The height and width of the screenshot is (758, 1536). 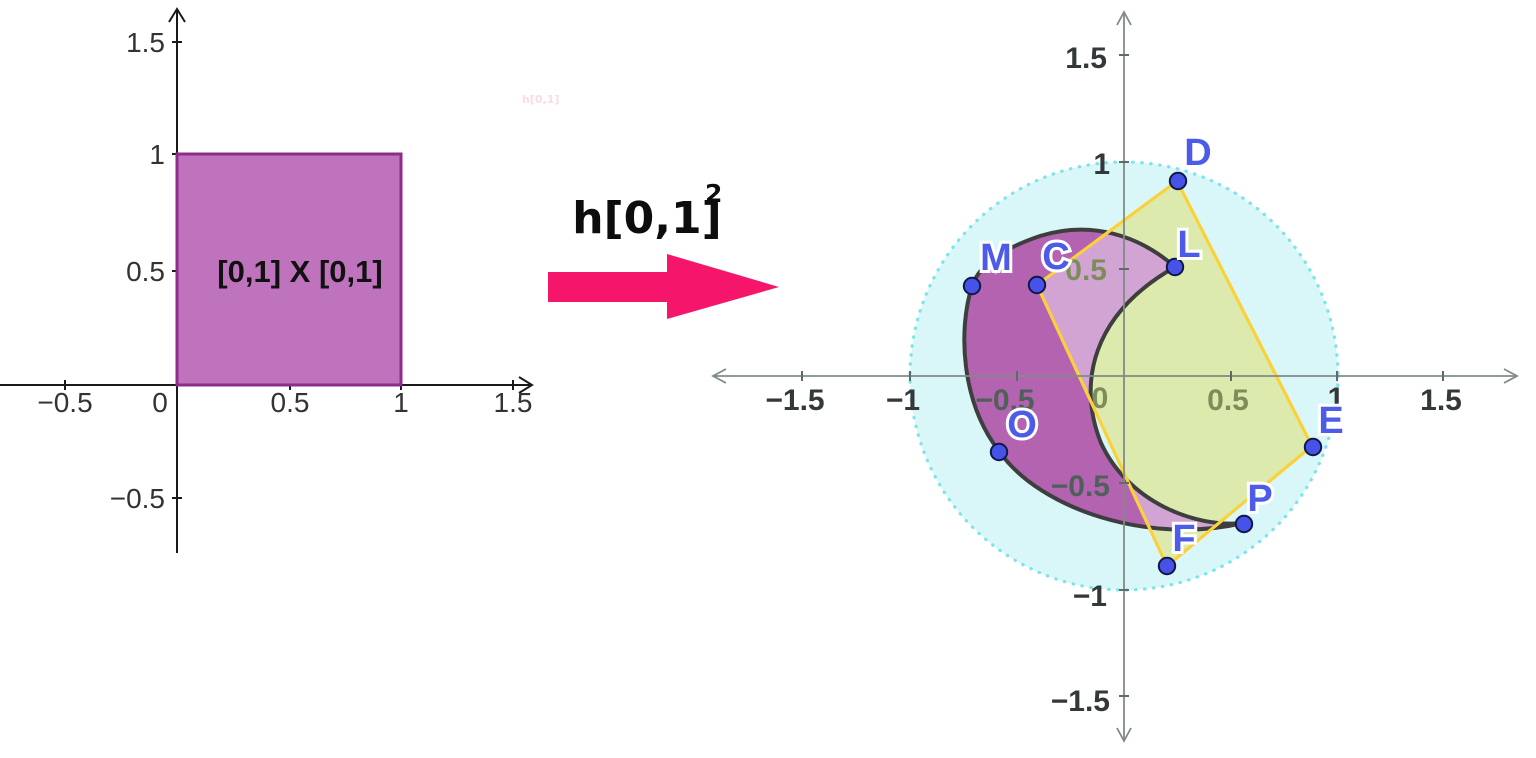 What do you see at coordinates (157, 154) in the screenshot?
I see `left-y-tick-1: 1` at bounding box center [157, 154].